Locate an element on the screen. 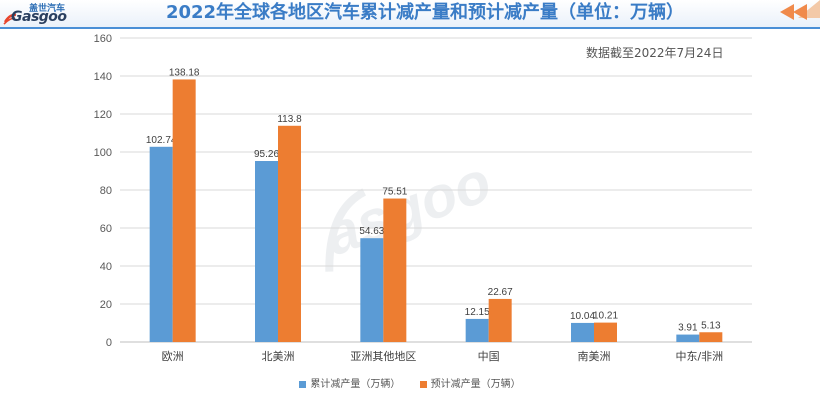  y-tick-label: 100 is located at coordinates (103, 153).